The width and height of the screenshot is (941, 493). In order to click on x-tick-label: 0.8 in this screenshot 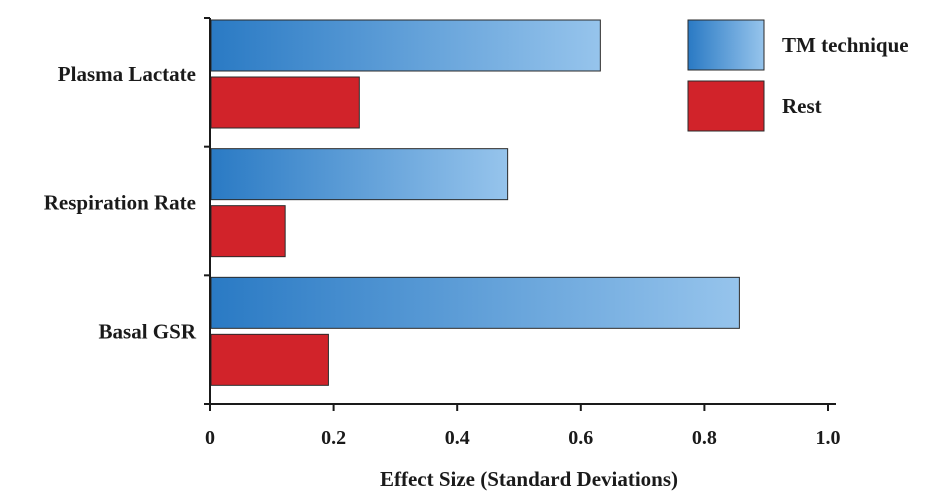, I will do `click(704, 438)`.